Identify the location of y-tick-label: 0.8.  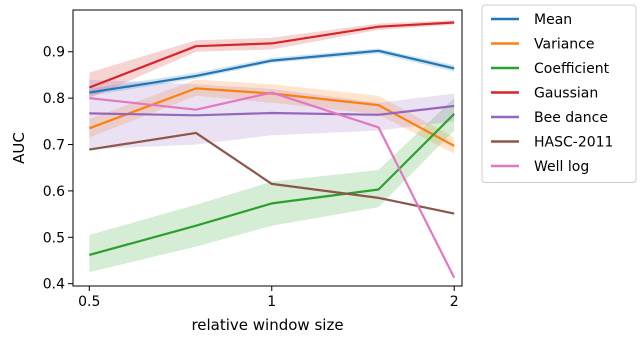
(54, 99).